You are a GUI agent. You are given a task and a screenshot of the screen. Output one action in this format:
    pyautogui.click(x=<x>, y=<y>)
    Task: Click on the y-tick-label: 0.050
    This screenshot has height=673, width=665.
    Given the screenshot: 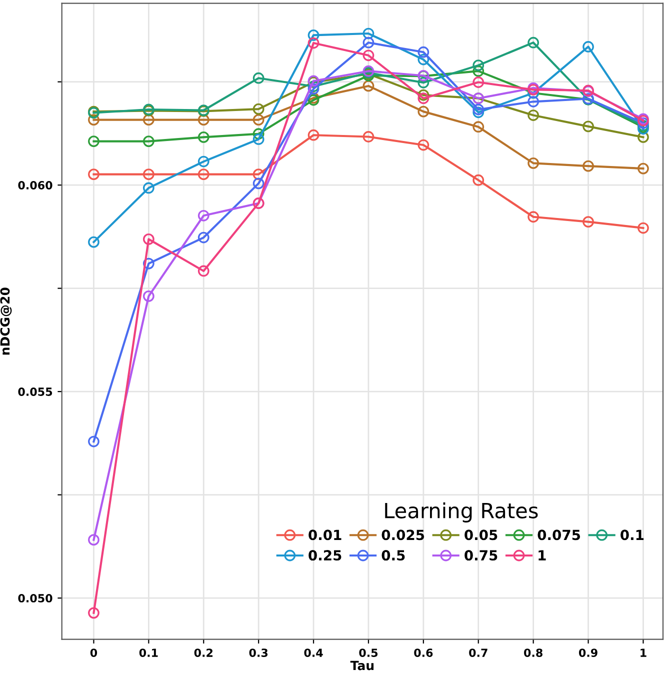 What is the action you would take?
    pyautogui.click(x=35, y=598)
    